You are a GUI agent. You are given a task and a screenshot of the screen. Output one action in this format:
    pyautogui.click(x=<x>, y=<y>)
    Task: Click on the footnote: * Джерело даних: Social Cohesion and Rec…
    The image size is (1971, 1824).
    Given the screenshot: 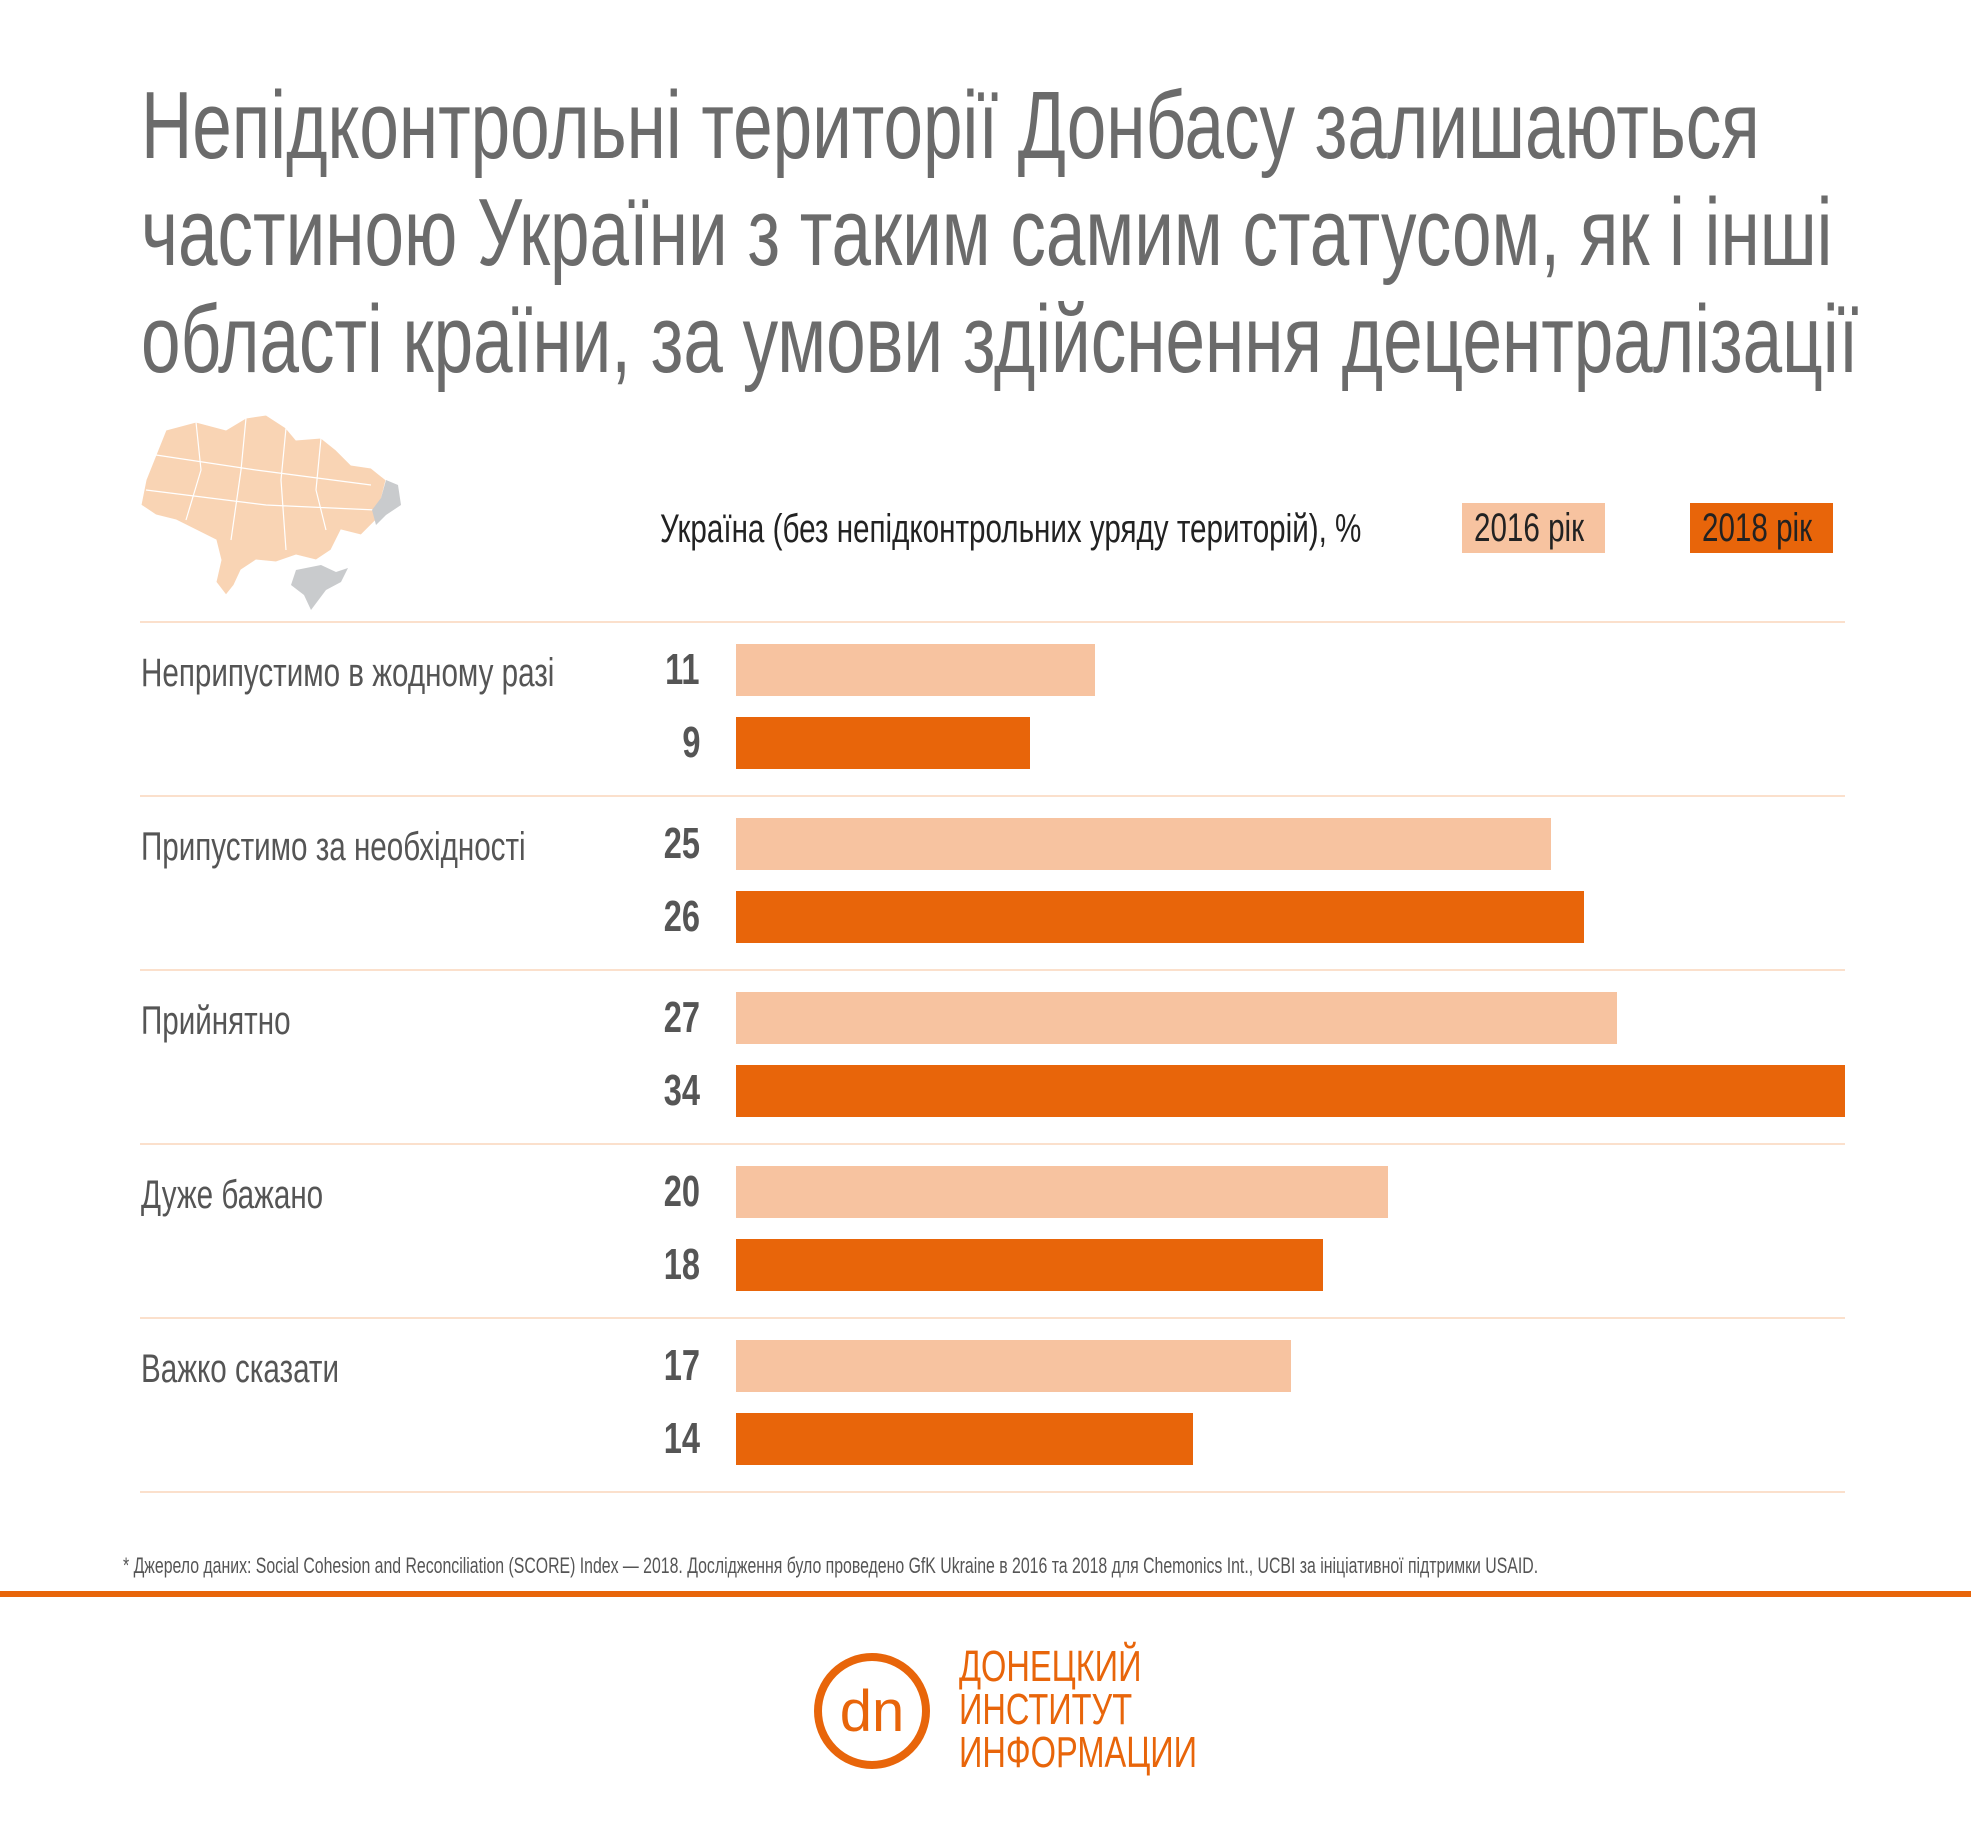 What is the action you would take?
    pyautogui.click(x=831, y=1565)
    